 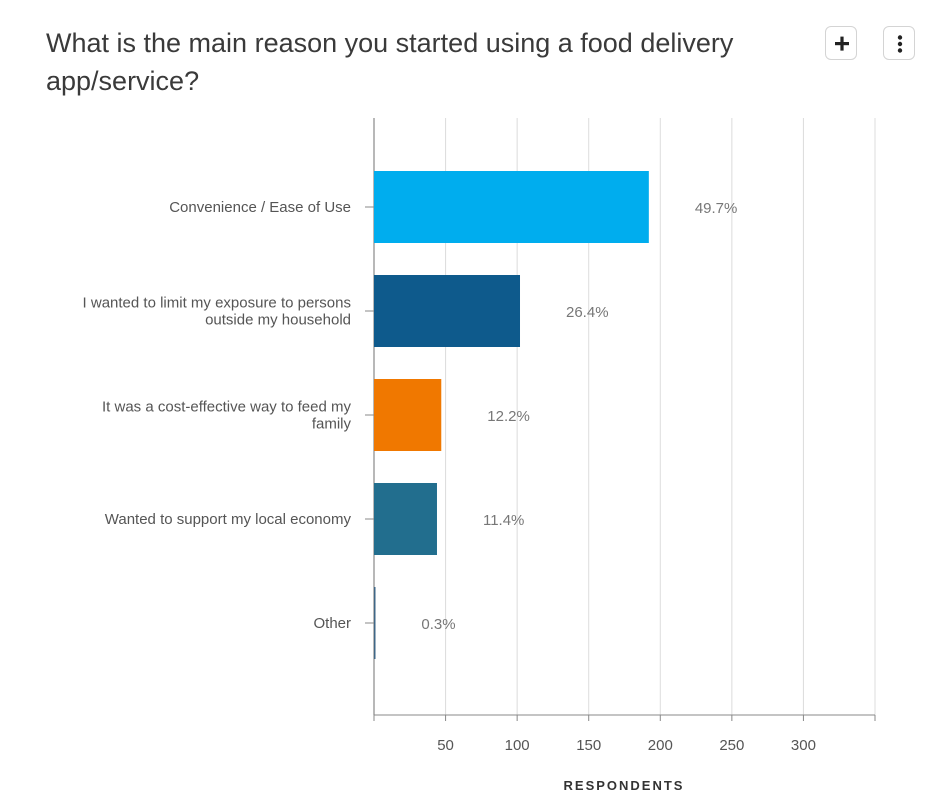 I want to click on category-label: I wanted to limit my exposure to persons, so click(x=217, y=303).